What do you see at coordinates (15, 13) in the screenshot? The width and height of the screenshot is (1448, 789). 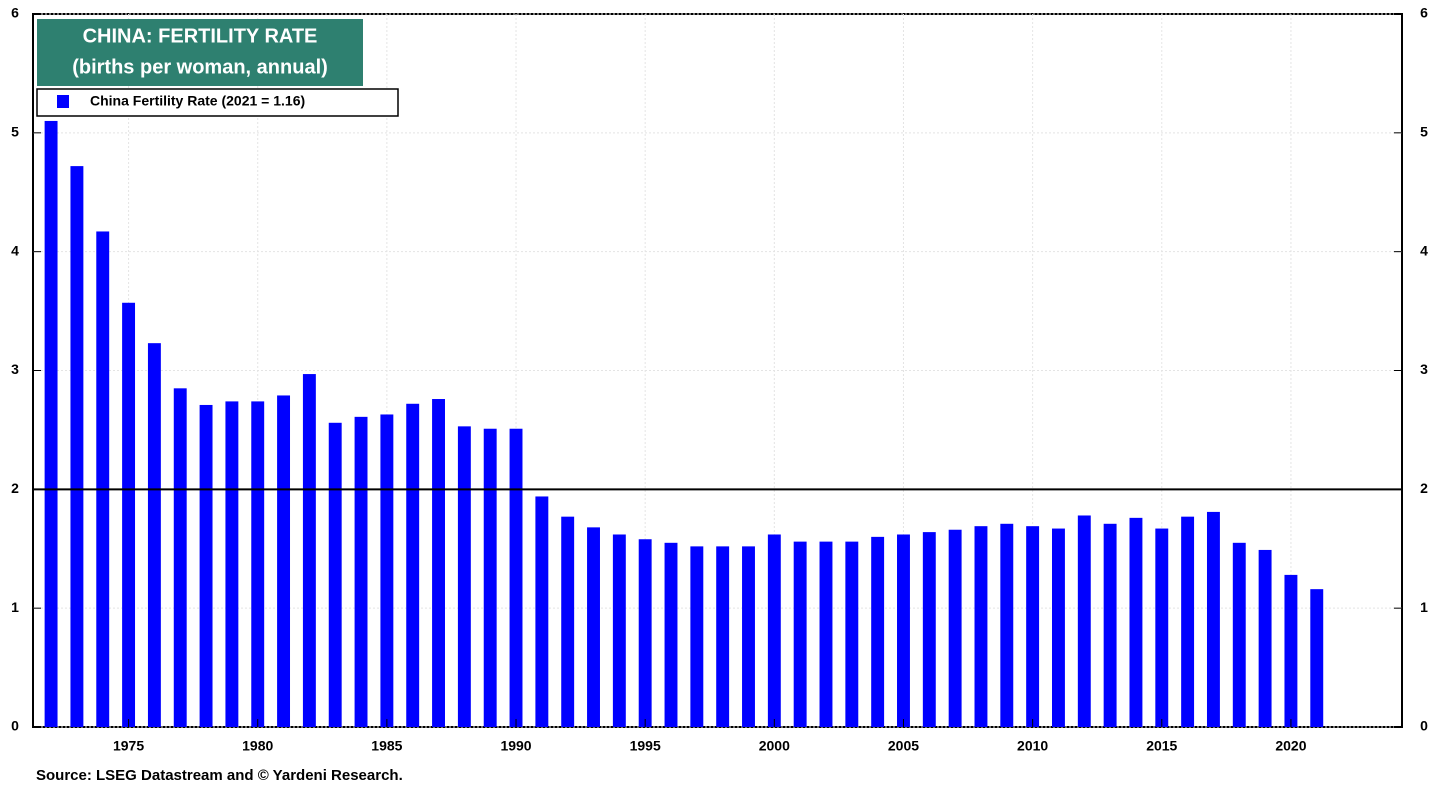 I see `y-tick-label: 6` at bounding box center [15, 13].